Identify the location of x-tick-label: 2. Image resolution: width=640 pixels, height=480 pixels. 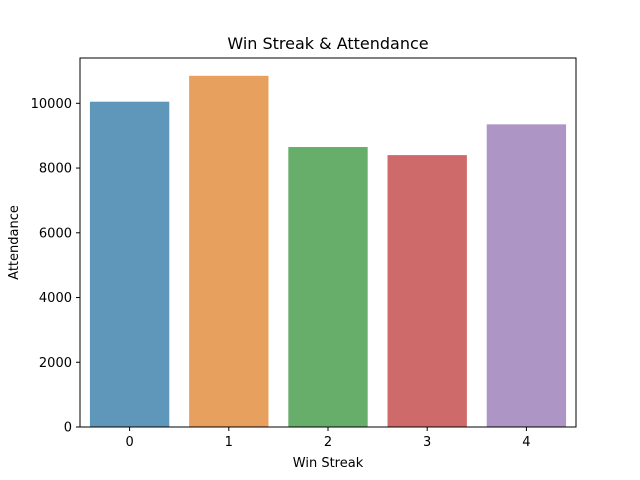
(328, 442).